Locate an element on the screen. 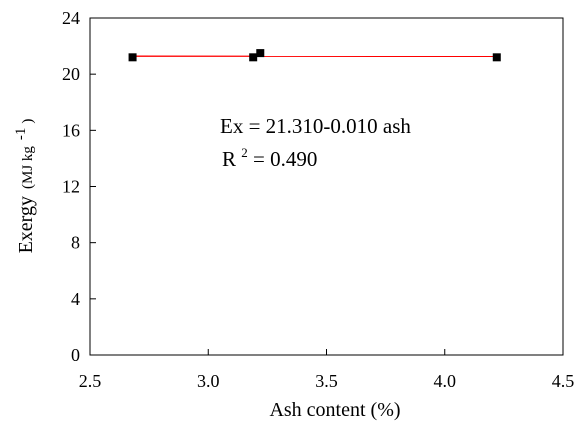 The width and height of the screenshot is (577, 428). y-tick-label: 20 is located at coordinates (71, 74).